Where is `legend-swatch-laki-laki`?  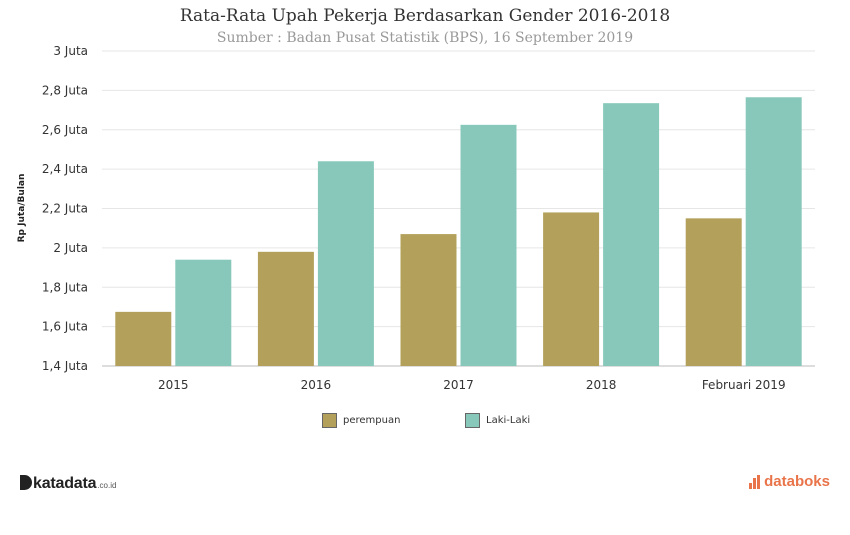 legend-swatch-laki-laki is located at coordinates (472, 420).